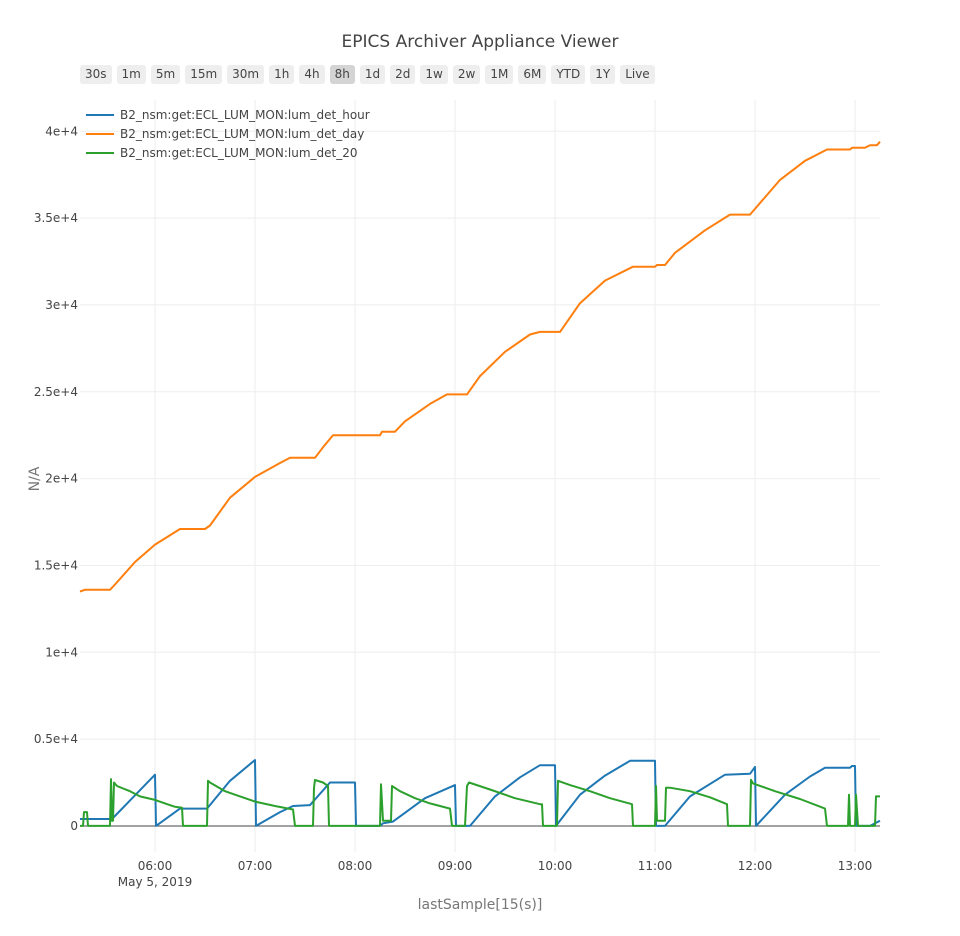 The image size is (960, 936). Describe the element at coordinates (35, 478) in the screenshot. I see `y-axis-title: N/A` at that location.